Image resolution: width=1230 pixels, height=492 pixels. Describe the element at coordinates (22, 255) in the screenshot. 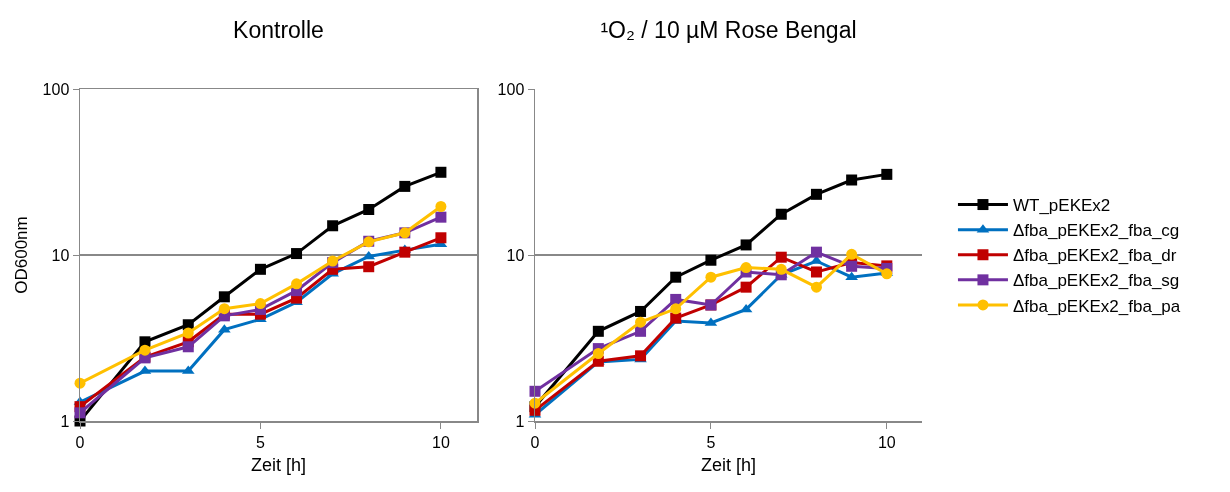

I see `y-axis-title: OD600nm` at that location.